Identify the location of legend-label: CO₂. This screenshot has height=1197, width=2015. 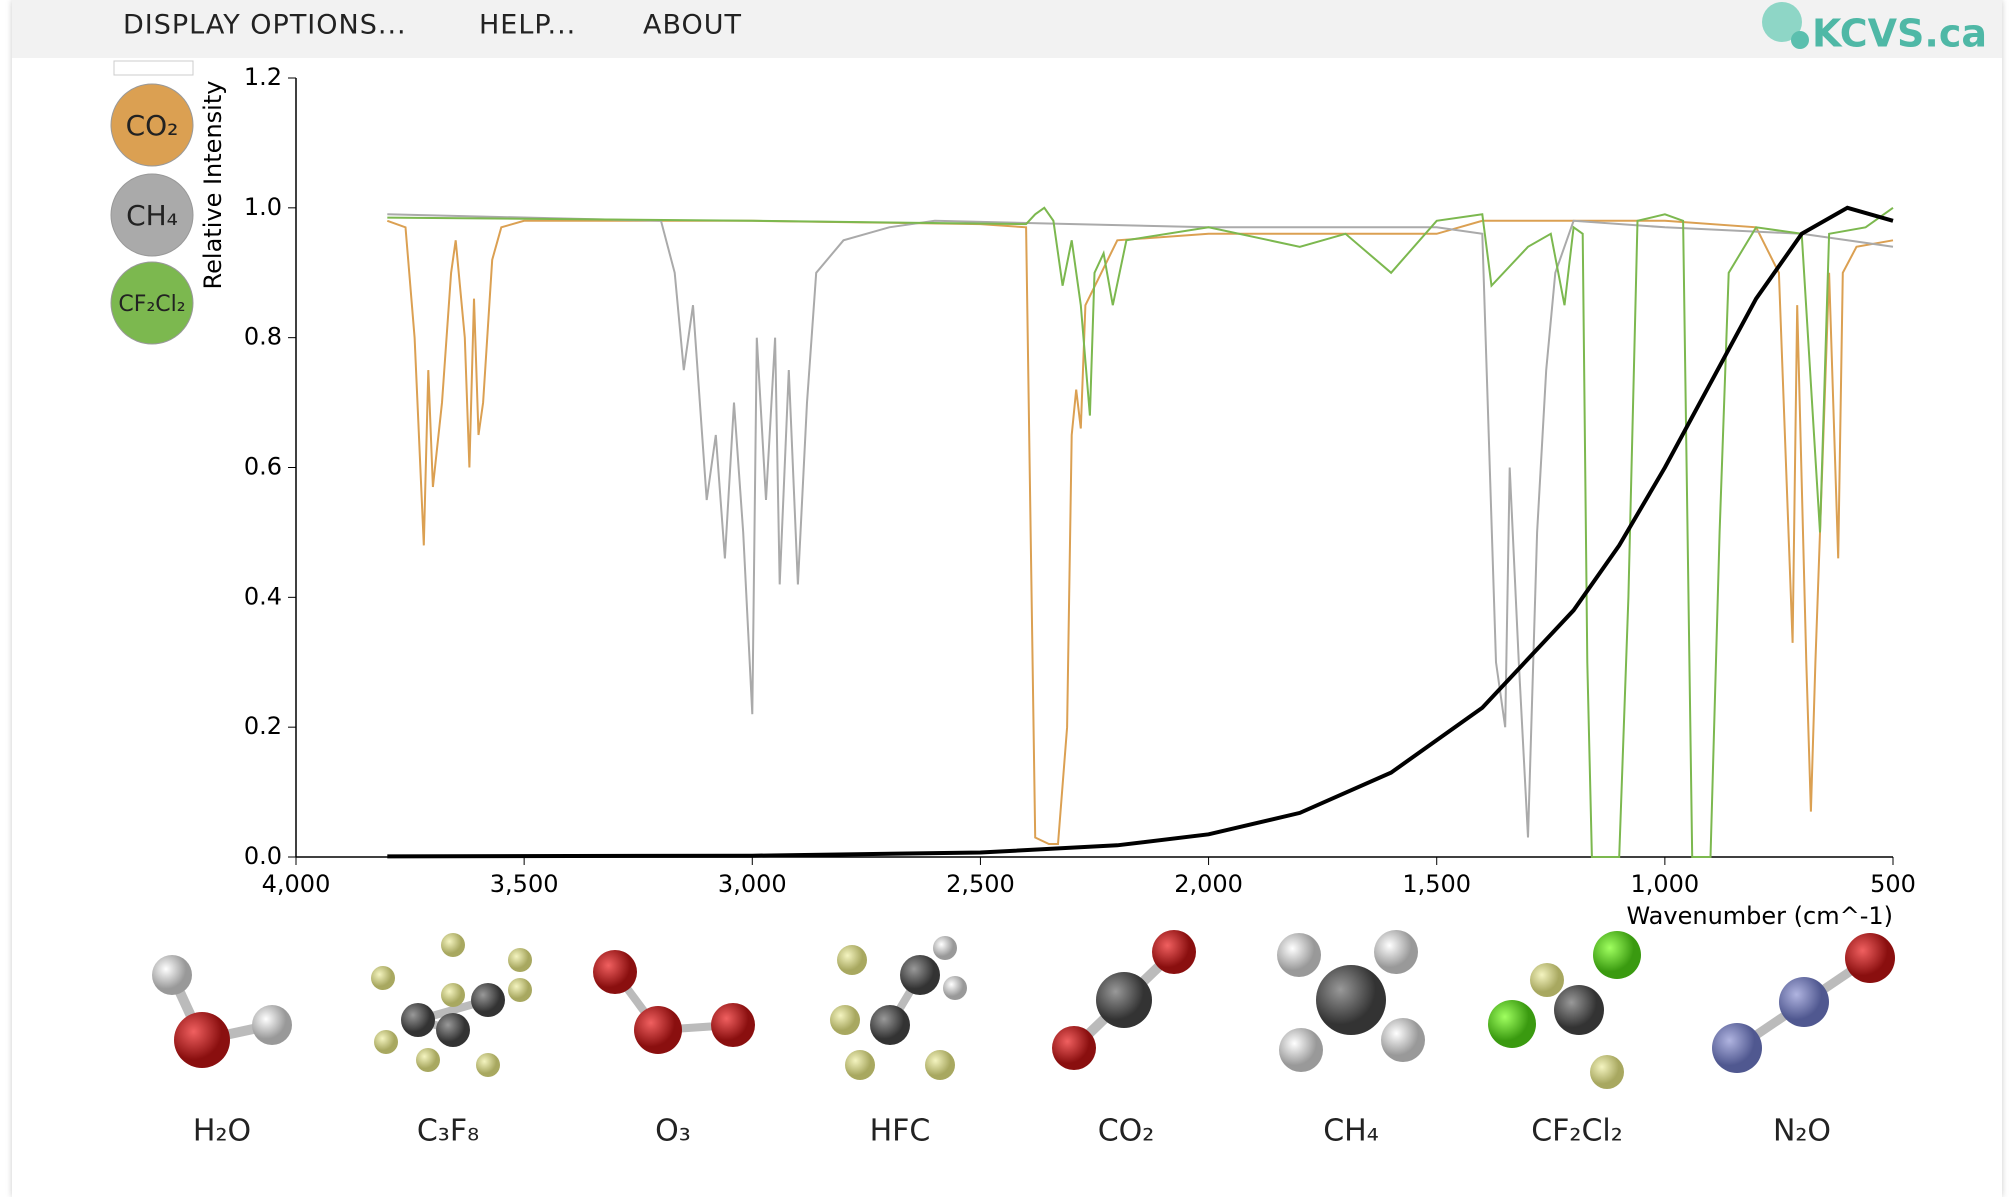
(152, 125).